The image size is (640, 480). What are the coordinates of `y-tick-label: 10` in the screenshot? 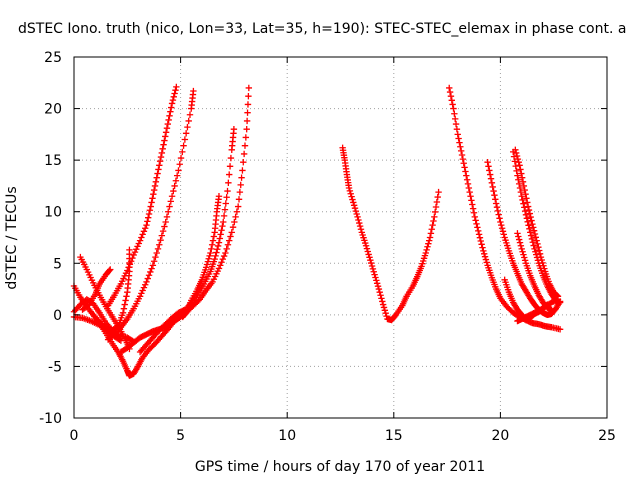 It's located at (53, 213).